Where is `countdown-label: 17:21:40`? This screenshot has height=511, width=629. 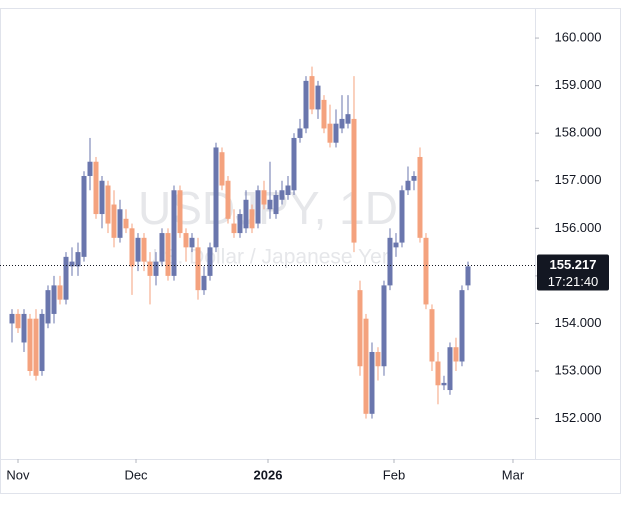
countdown-label: 17:21:40 is located at coordinates (573, 281).